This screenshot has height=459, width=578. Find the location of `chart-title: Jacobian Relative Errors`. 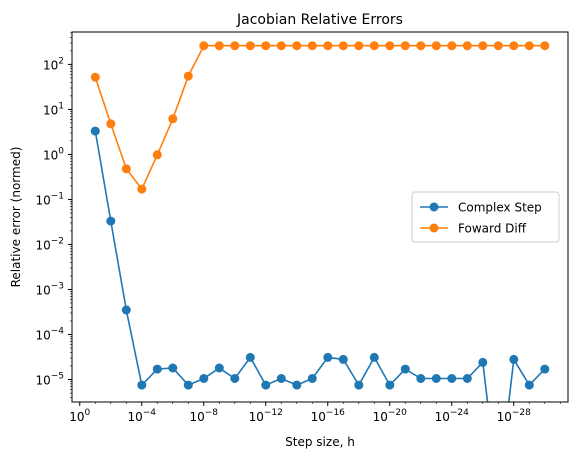

chart-title: Jacobian Relative Errors is located at coordinates (319, 20).